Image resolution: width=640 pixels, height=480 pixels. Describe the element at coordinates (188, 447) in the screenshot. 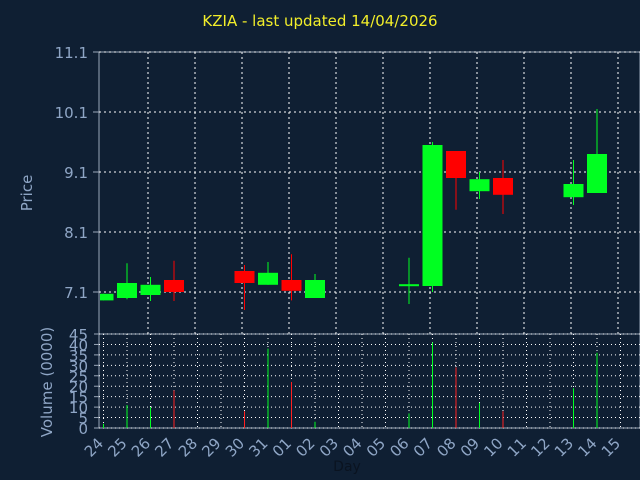

I see `x-tick-label: 28` at that location.